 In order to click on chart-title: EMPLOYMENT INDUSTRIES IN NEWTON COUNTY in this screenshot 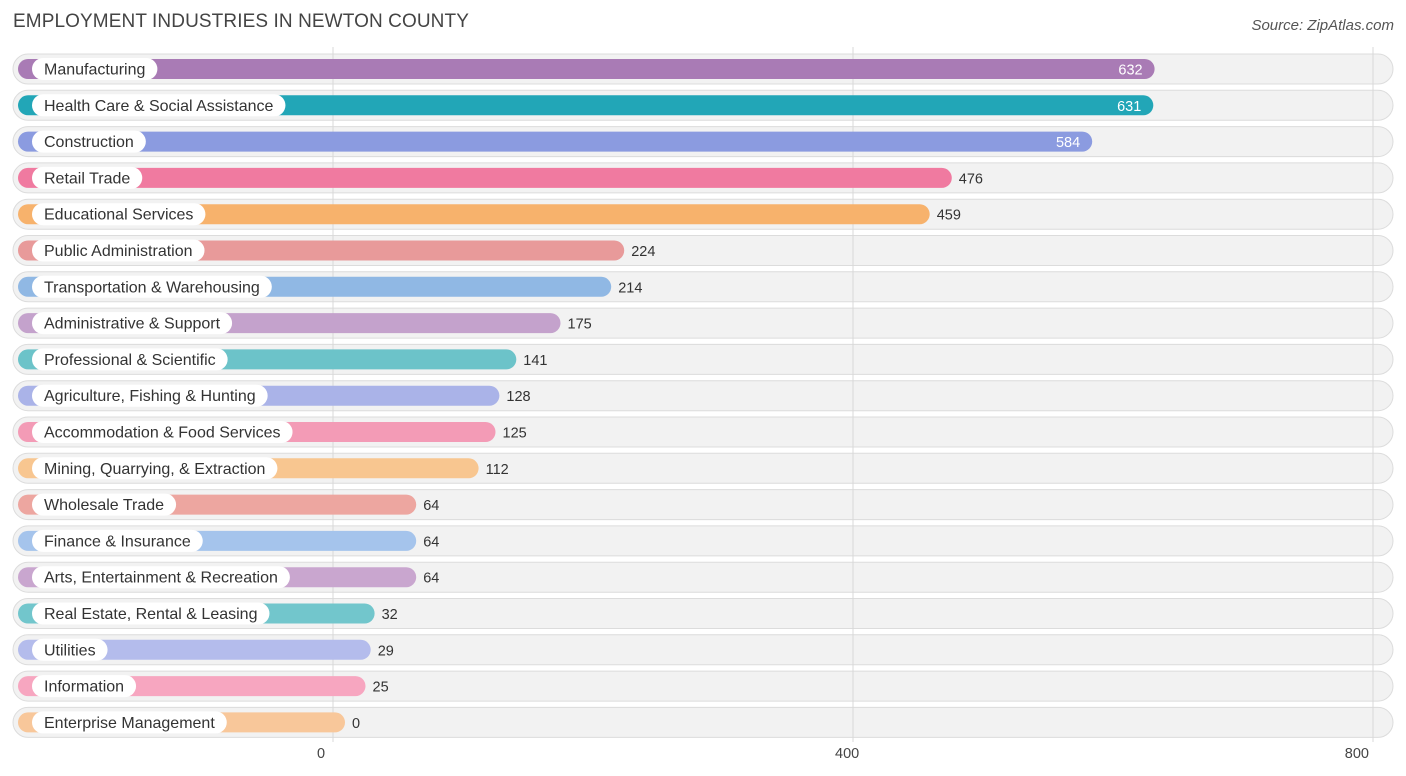, I will do `click(241, 21)`.